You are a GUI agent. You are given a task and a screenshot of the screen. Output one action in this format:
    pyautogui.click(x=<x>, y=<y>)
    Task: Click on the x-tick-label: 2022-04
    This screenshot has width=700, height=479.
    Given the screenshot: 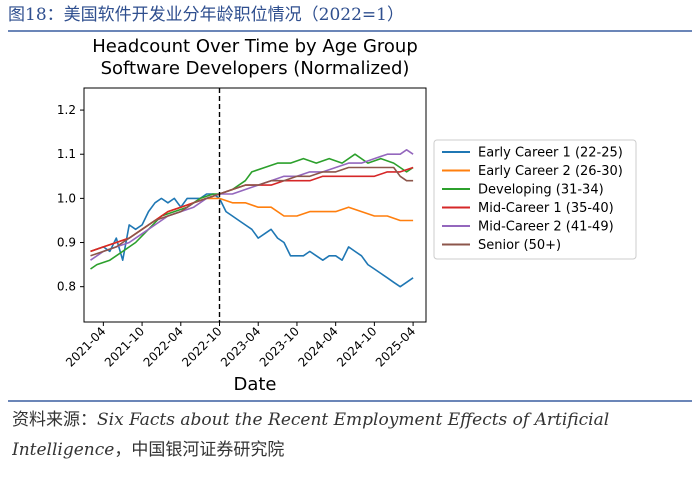 What is the action you would take?
    pyautogui.click(x=163, y=346)
    